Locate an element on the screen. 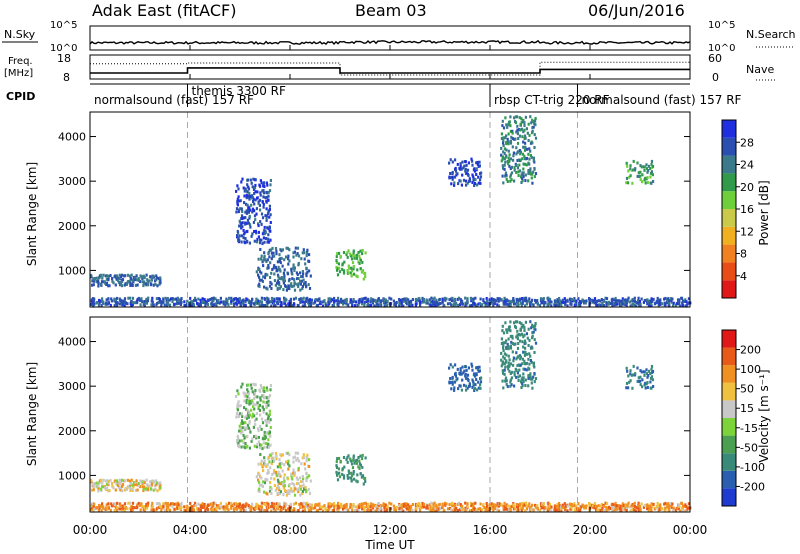 The height and width of the screenshot is (554, 800). scale-swatch is located at coordinates (729, 129).